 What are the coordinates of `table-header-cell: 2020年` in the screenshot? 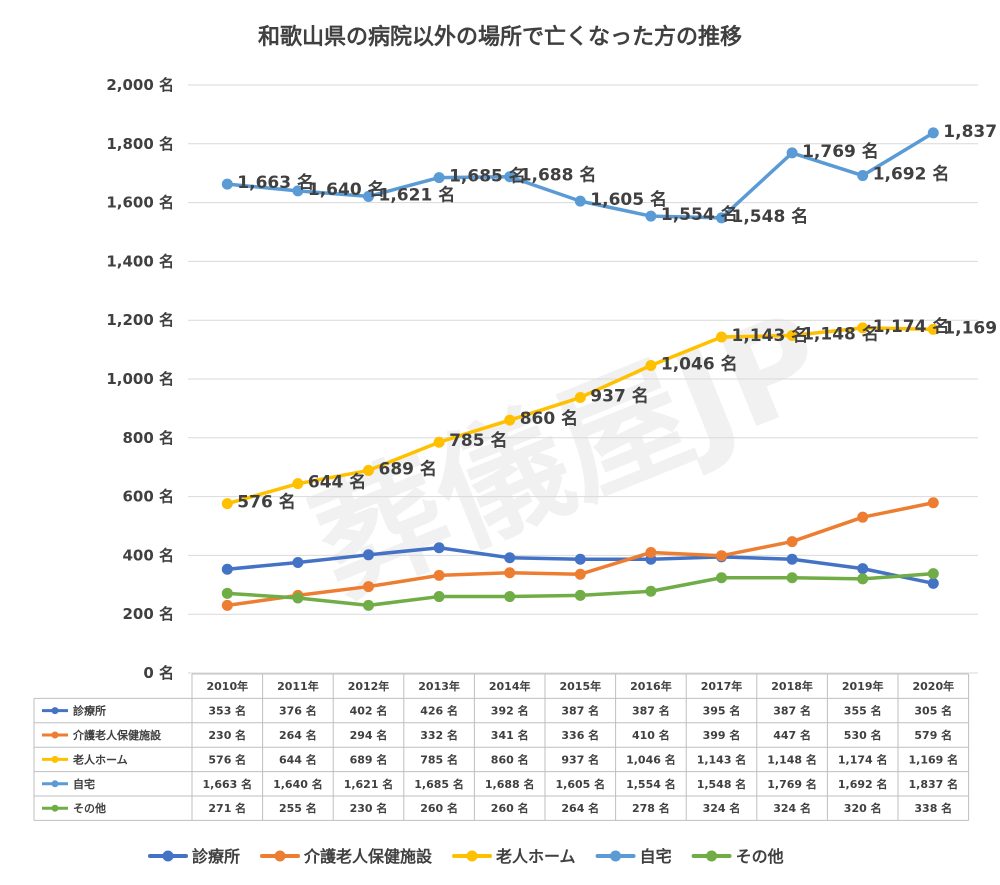 It's located at (933, 686).